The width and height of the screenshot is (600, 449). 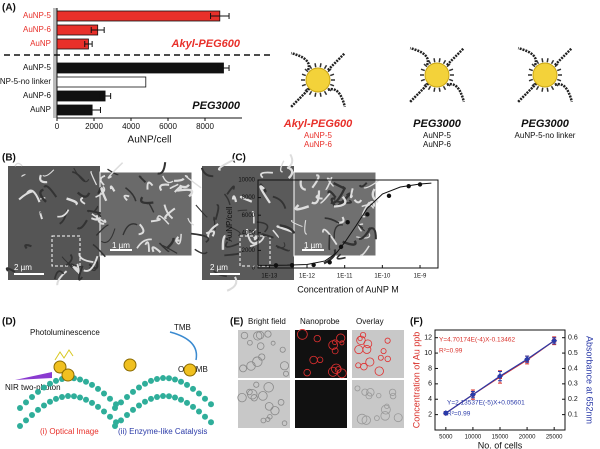 What do you see at coordinates (216, 106) in the screenshot?
I see `group-label: PEG3000` at bounding box center [216, 106].